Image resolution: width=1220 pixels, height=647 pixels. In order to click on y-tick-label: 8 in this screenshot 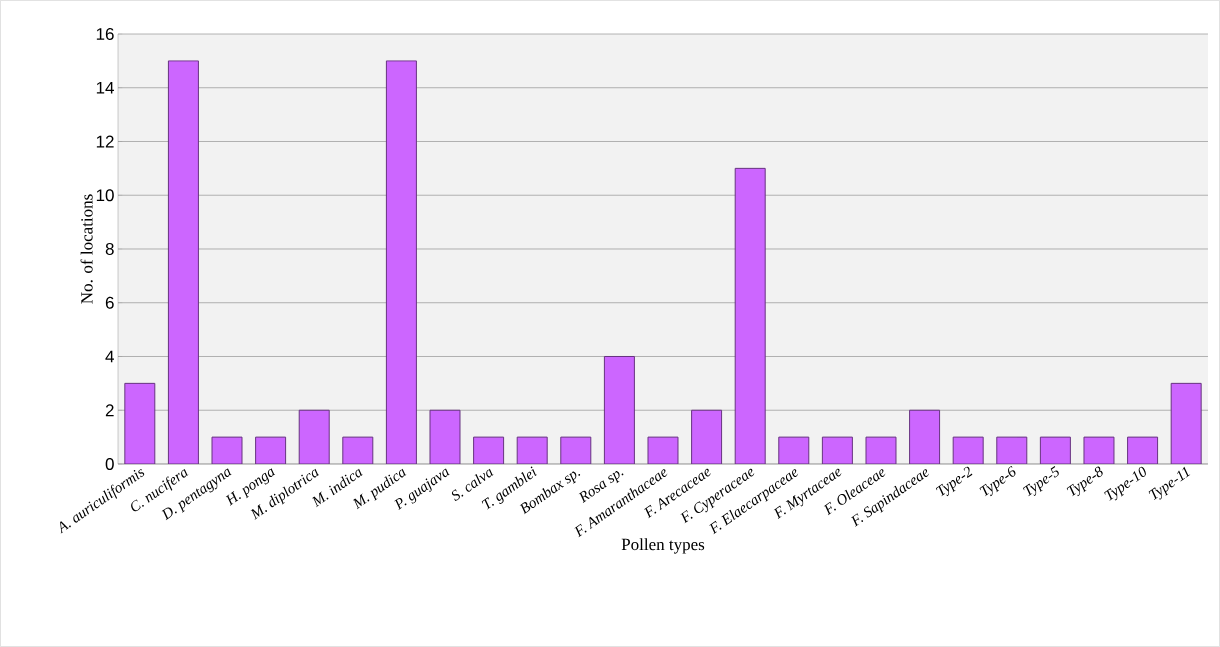, I will do `click(109, 249)`.